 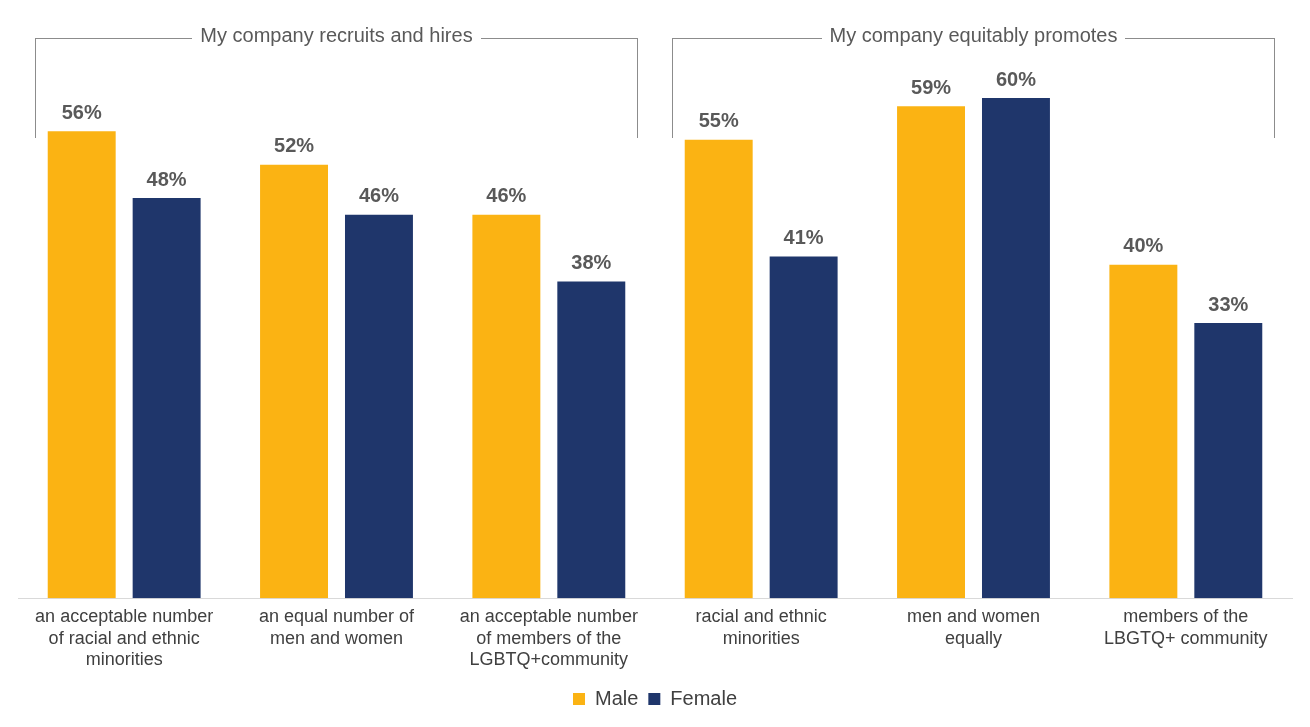 I want to click on data-label: 33%, so click(x=1228, y=303).